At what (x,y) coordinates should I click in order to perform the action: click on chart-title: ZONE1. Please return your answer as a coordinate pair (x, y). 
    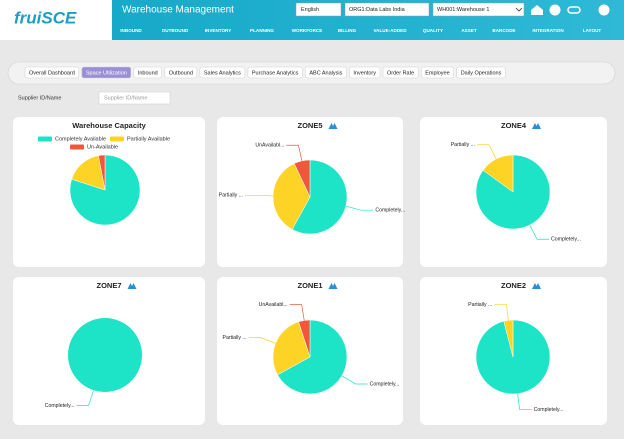
    Looking at the image, I should click on (309, 285).